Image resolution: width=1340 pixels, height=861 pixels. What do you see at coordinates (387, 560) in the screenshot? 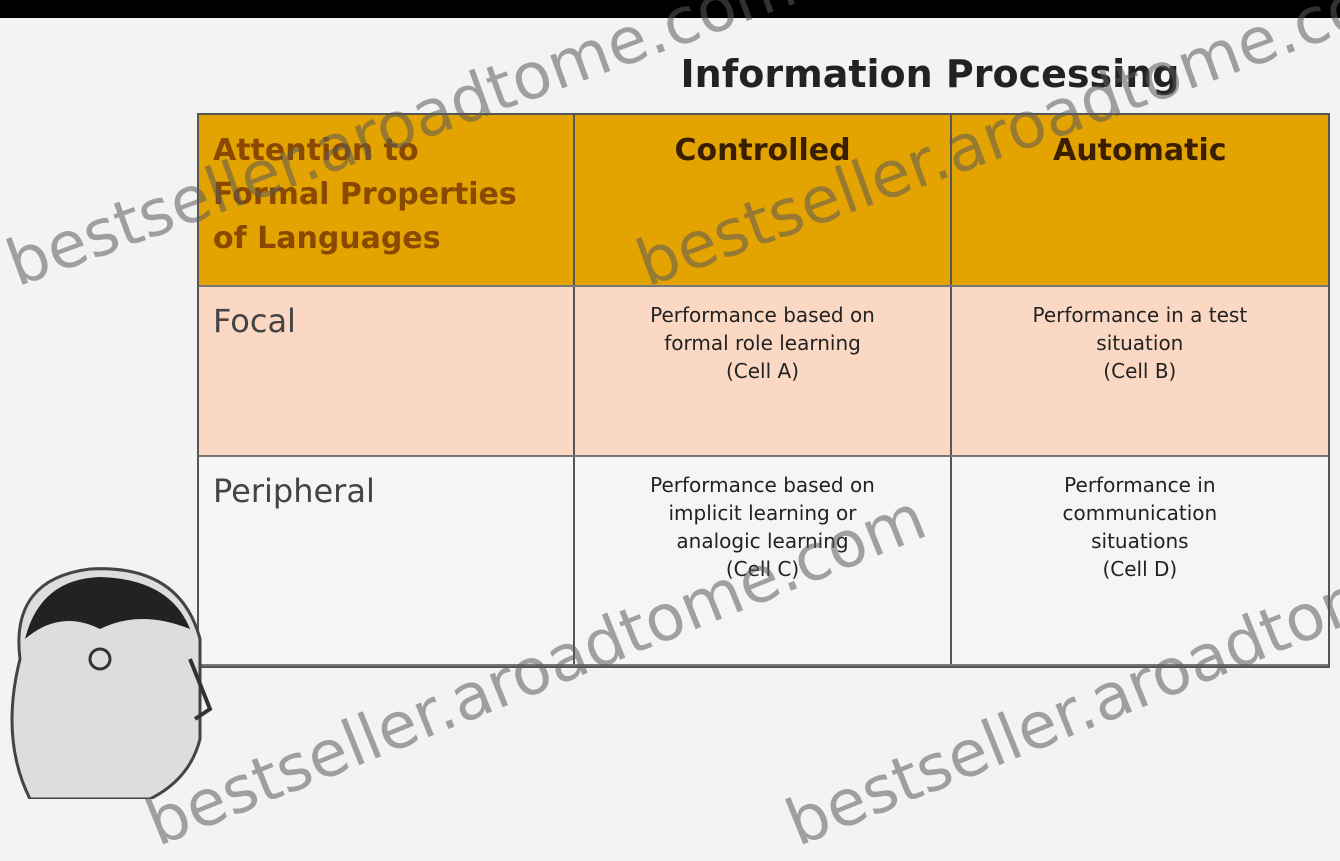
I see `table-cell: Peripheral` at bounding box center [387, 560].